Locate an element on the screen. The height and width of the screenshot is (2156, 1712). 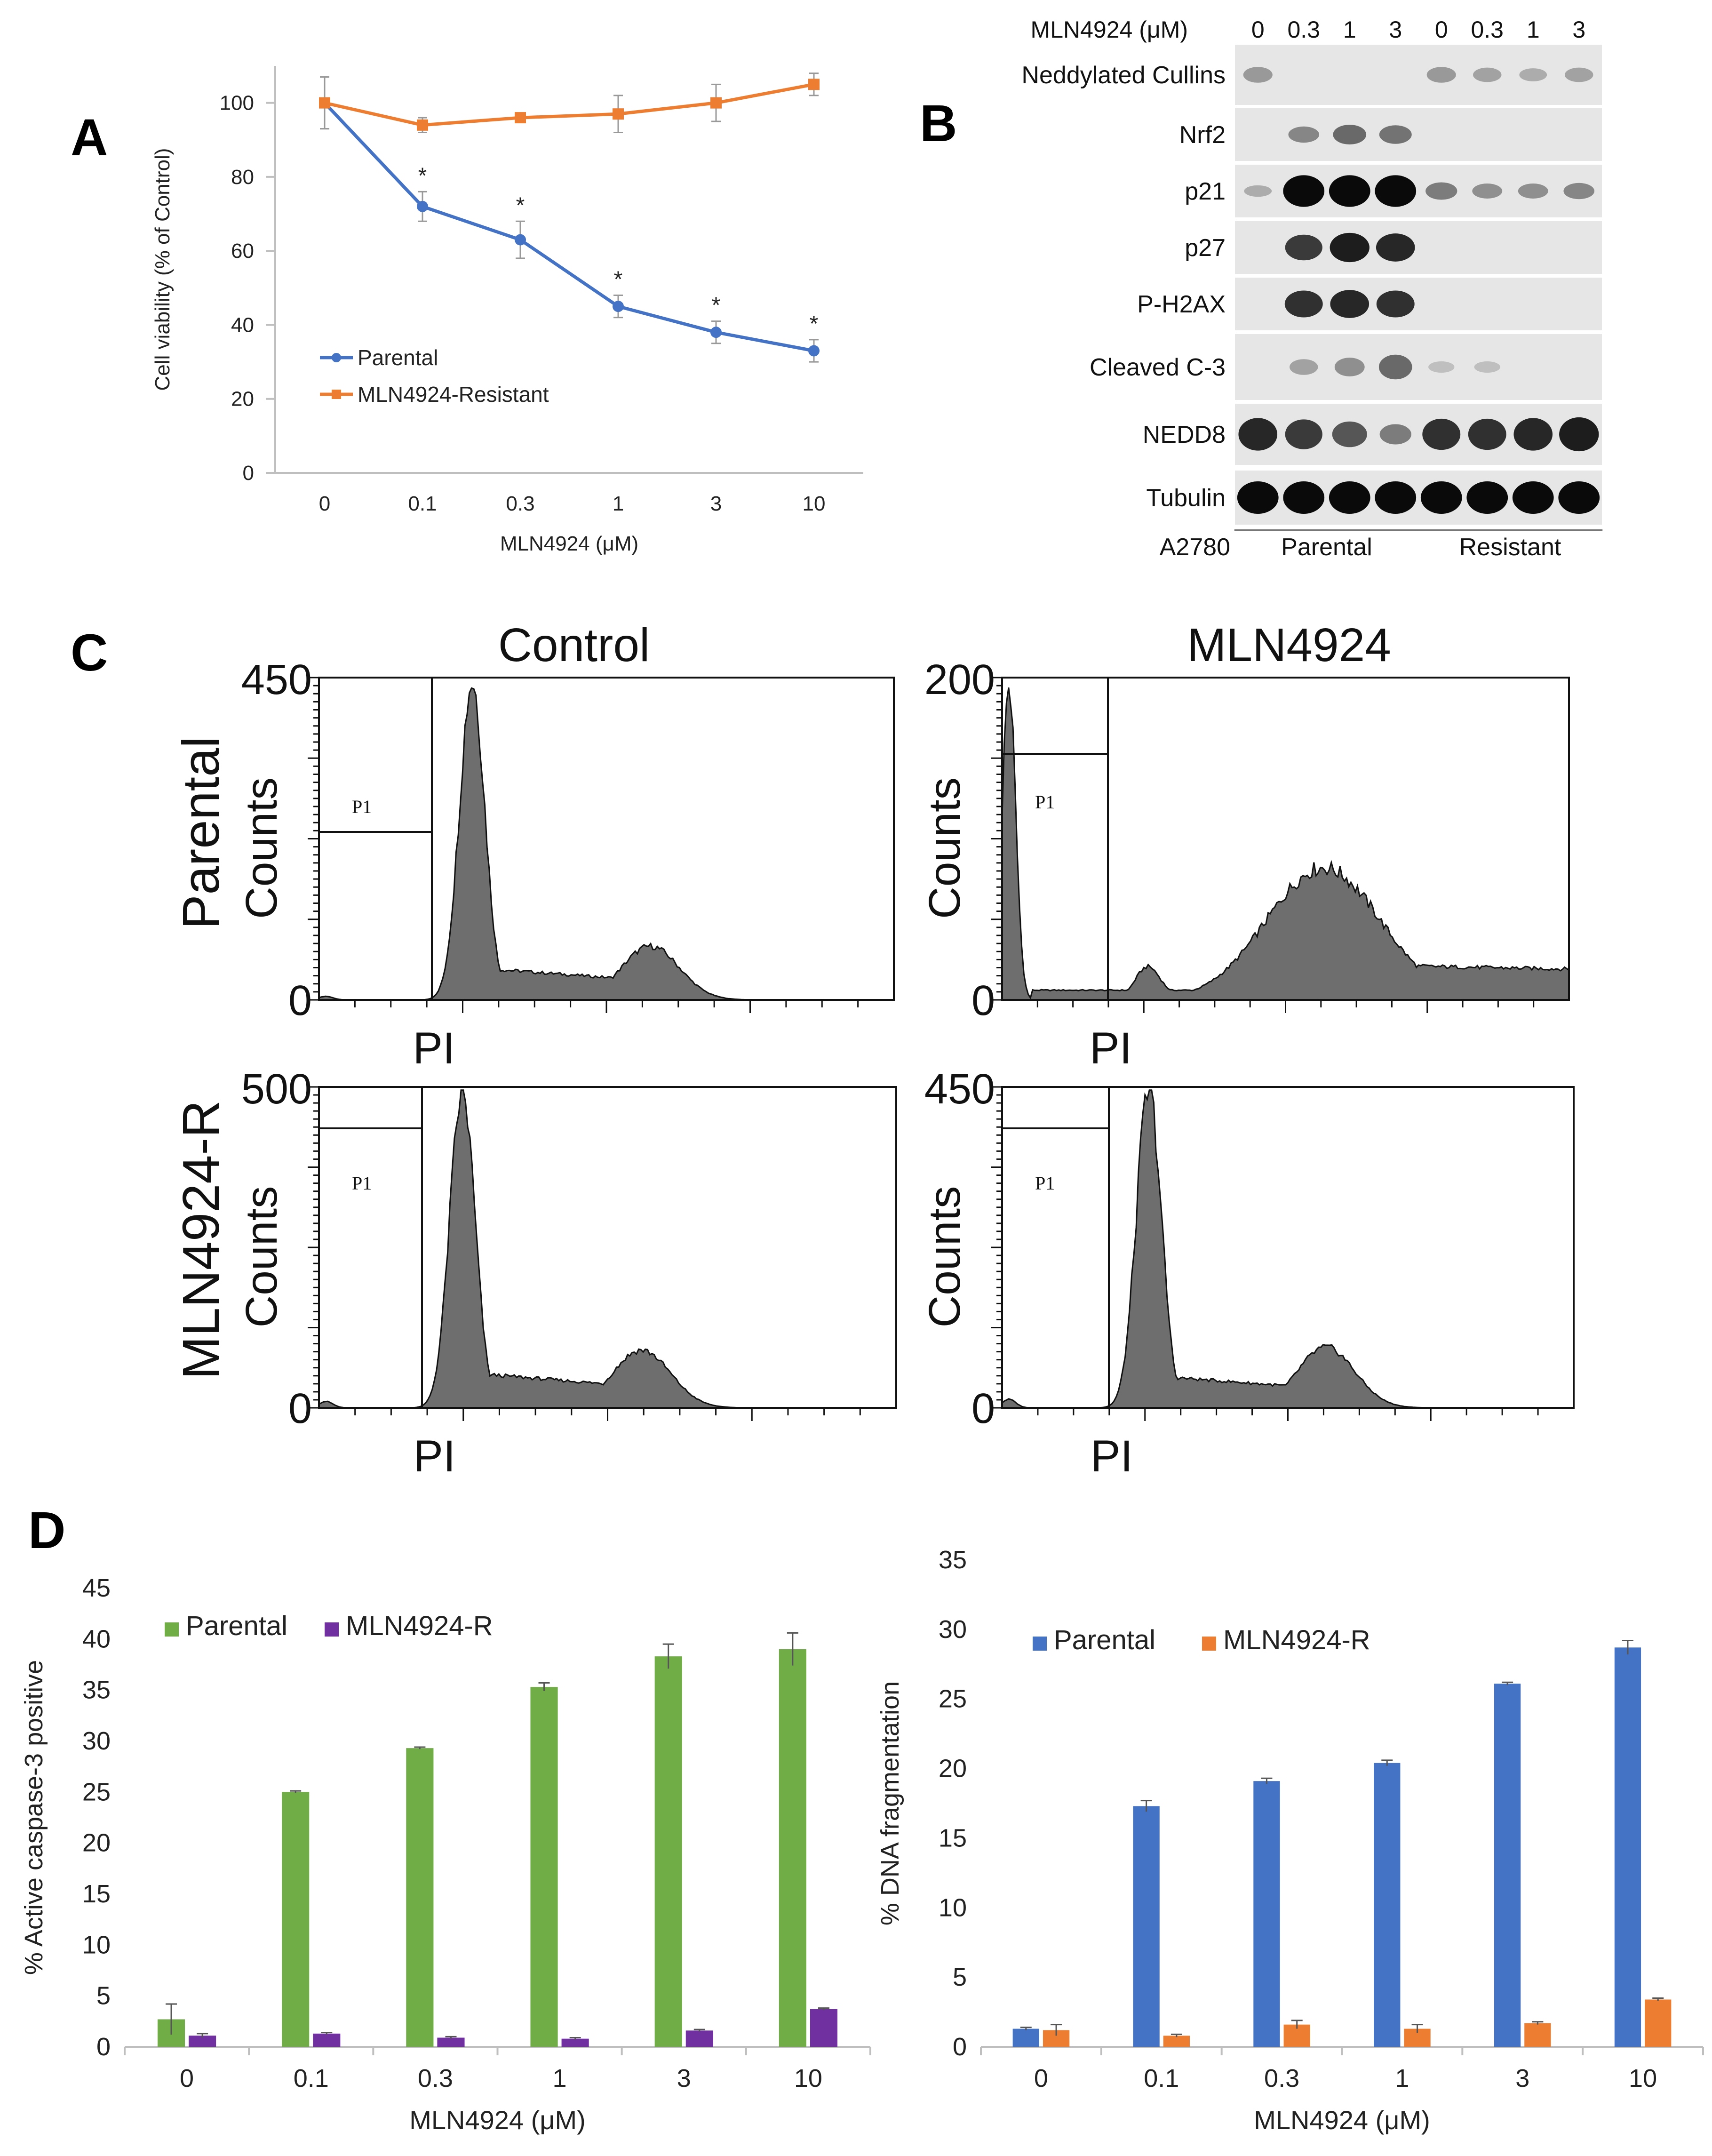
blot-row-label: p21 is located at coordinates (1205, 191).